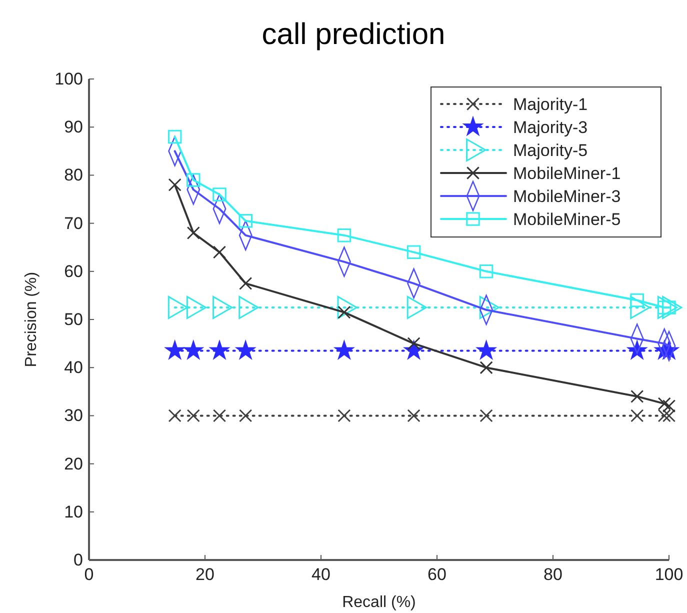 The height and width of the screenshot is (613, 687). What do you see at coordinates (78, 560) in the screenshot?
I see `y-tick-label: 0` at bounding box center [78, 560].